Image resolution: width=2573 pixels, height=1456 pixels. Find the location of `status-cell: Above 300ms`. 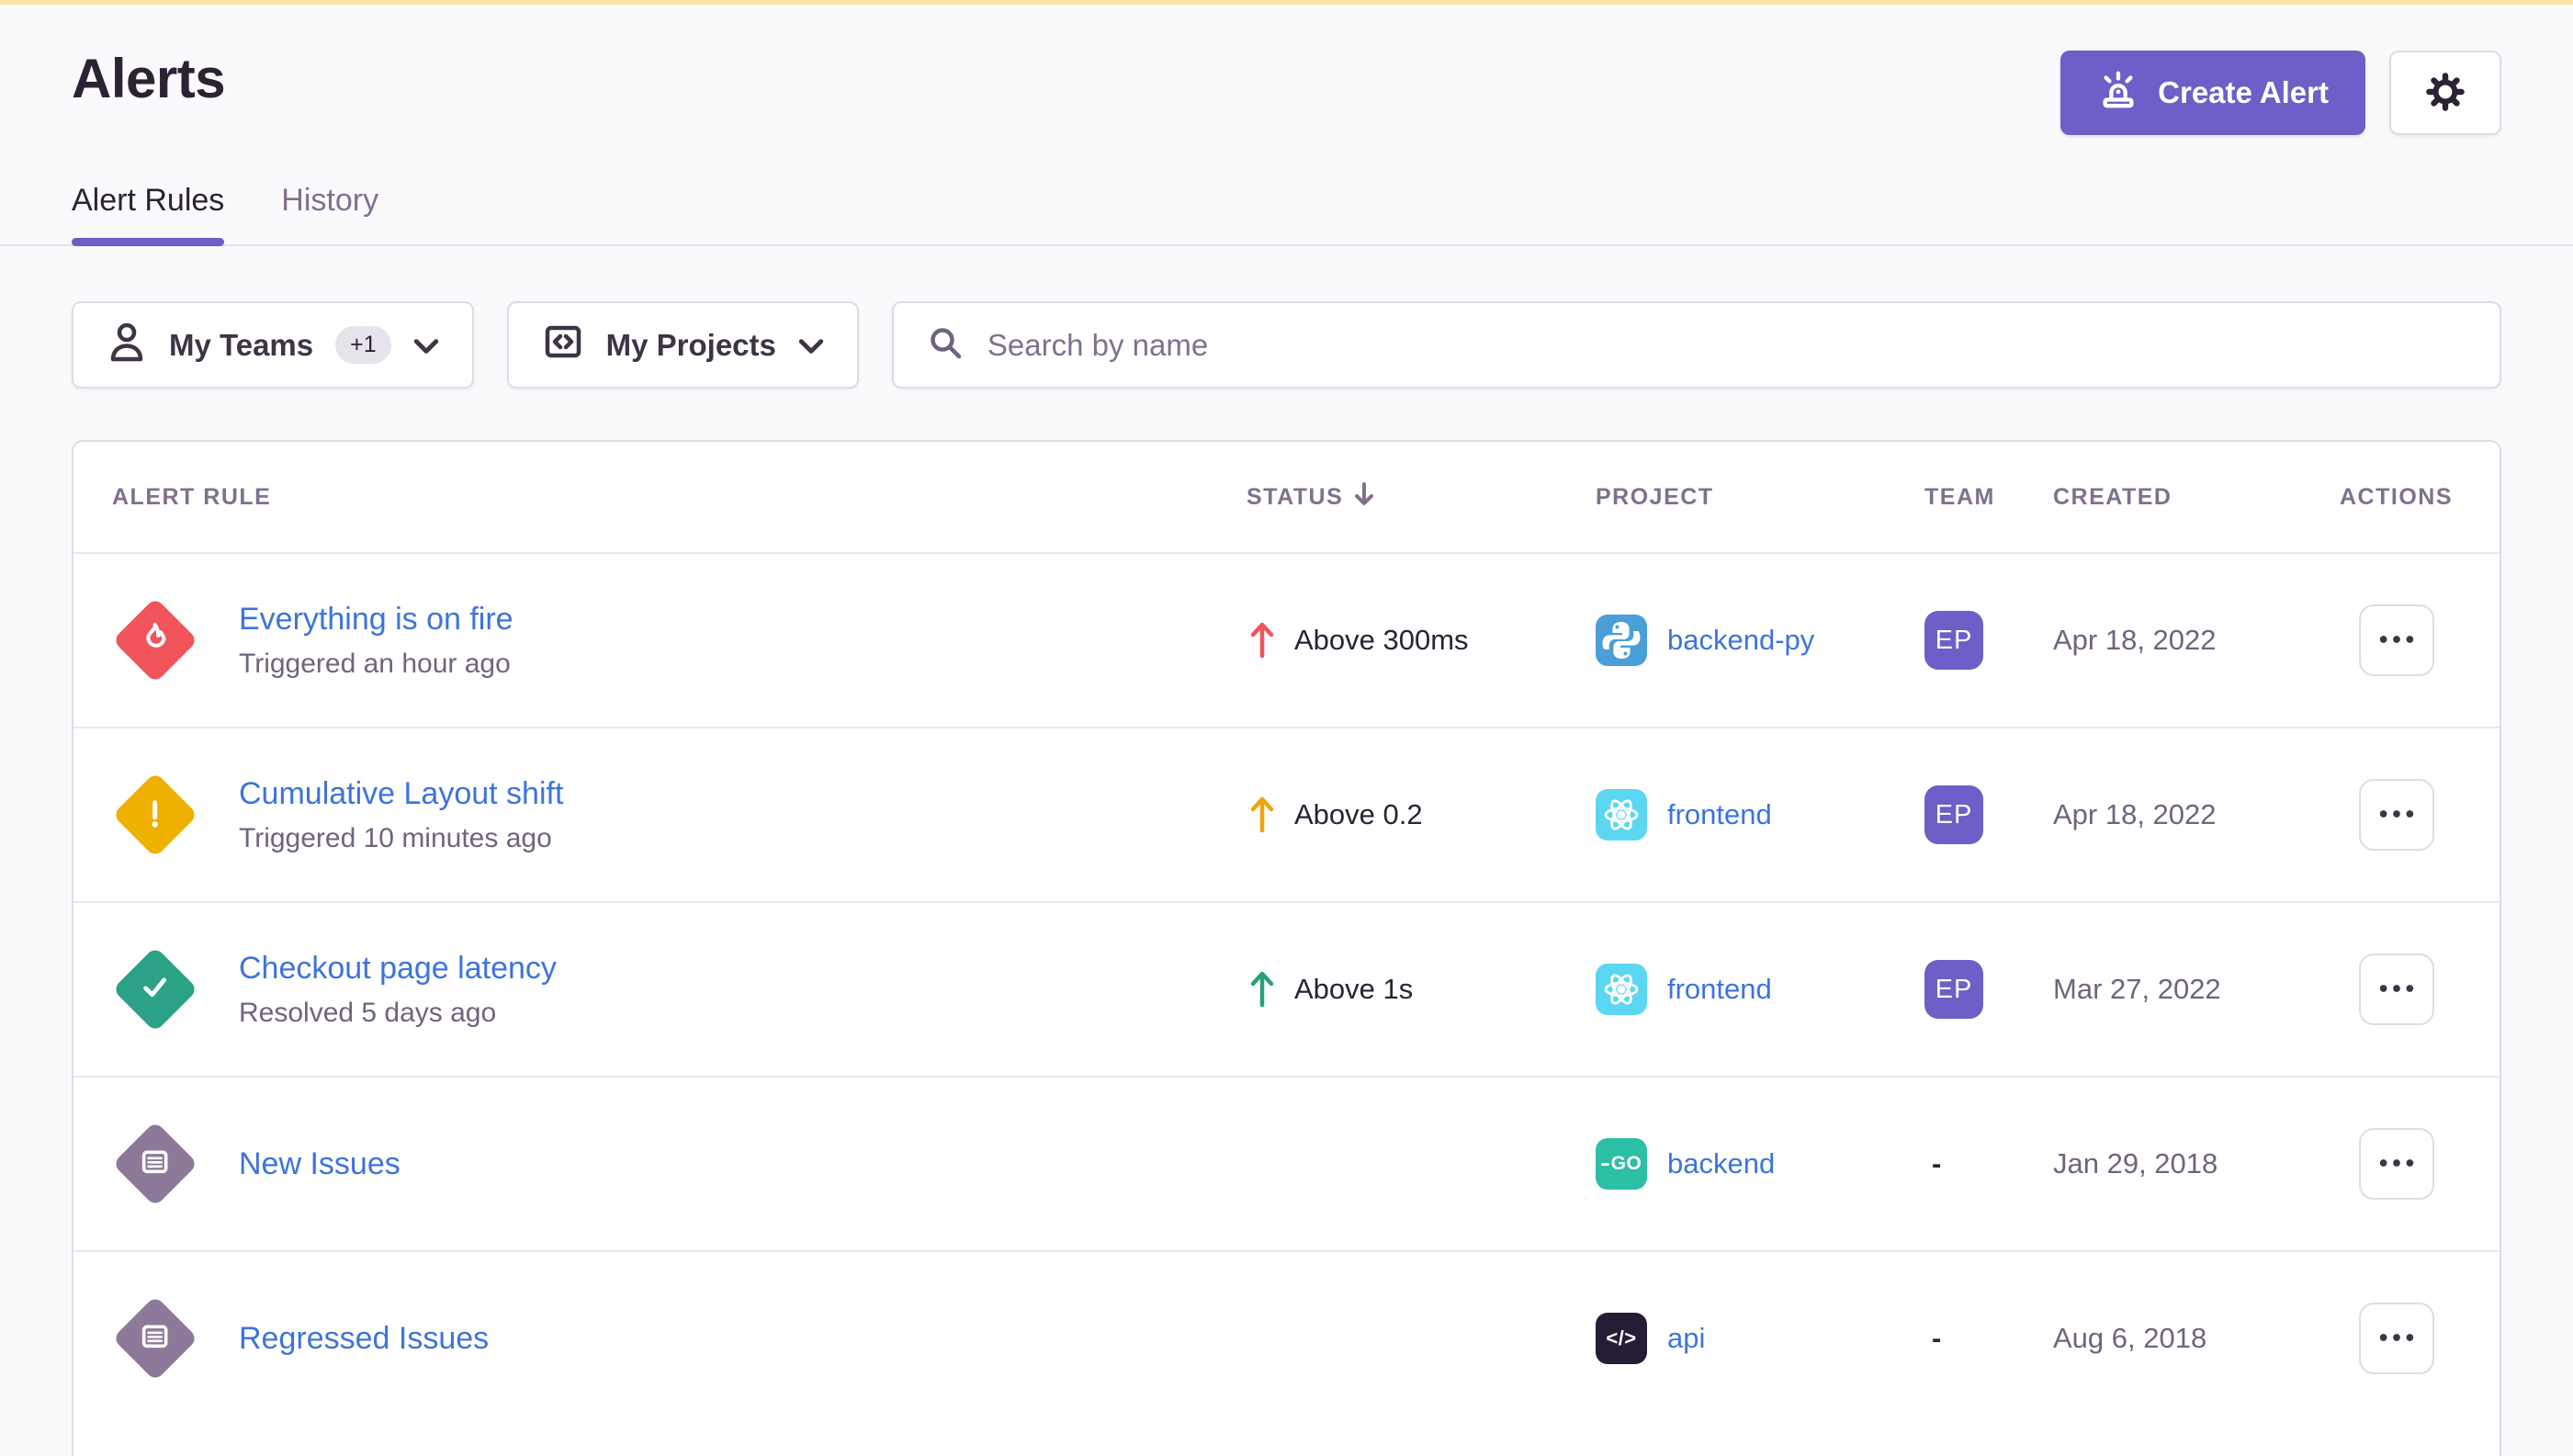

status-cell: Above 300ms is located at coordinates (1421, 640).